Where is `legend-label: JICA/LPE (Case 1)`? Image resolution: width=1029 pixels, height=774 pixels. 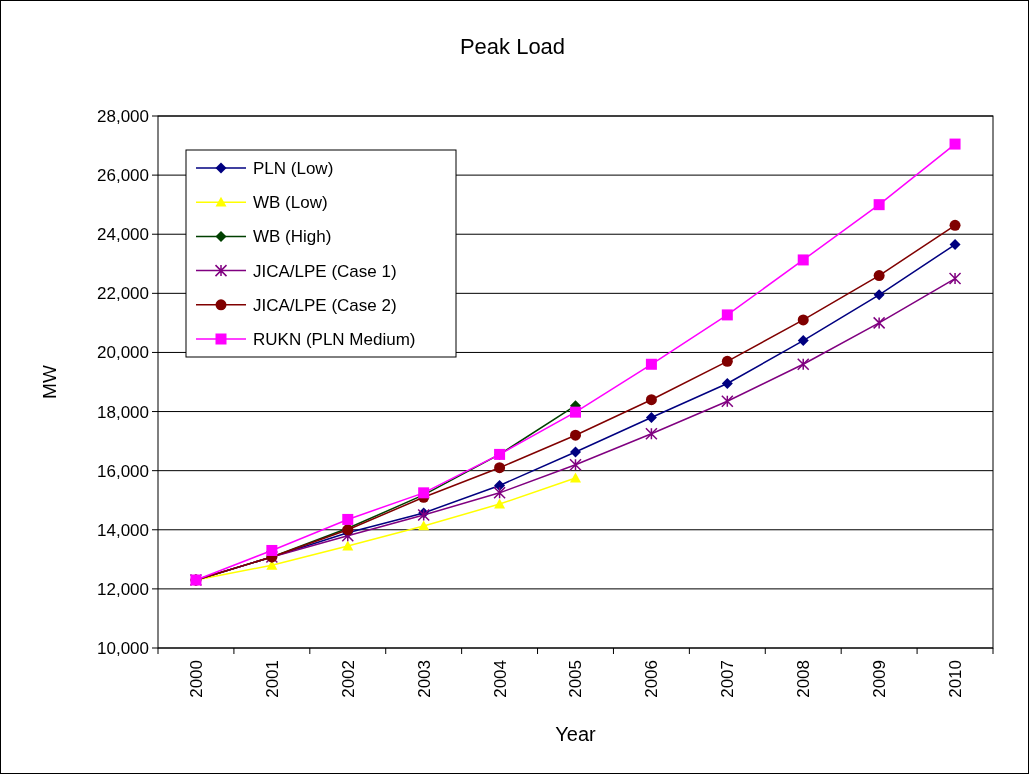
legend-label: JICA/LPE (Case 1) is located at coordinates (325, 271).